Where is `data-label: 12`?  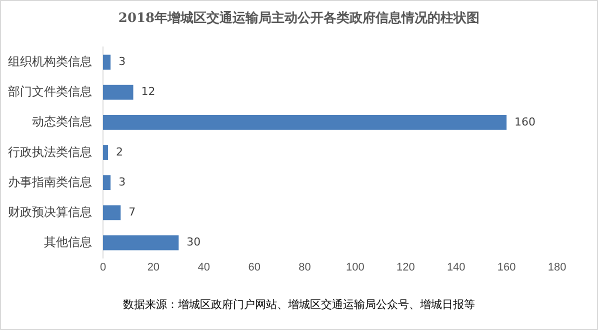 data-label: 12 is located at coordinates (148, 91).